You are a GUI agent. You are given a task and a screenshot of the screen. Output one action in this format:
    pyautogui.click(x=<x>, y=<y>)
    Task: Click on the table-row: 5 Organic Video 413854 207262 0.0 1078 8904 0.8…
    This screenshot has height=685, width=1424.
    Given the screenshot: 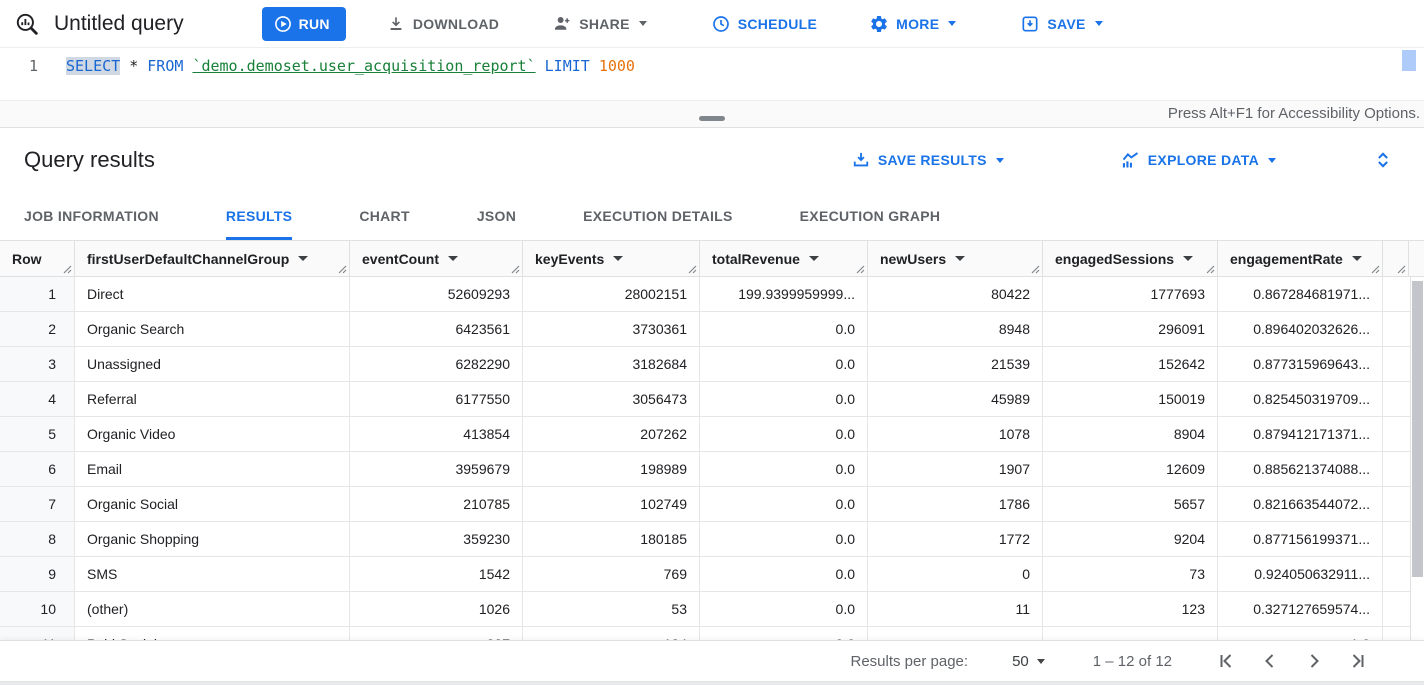 What is the action you would take?
    pyautogui.click(x=712, y=434)
    